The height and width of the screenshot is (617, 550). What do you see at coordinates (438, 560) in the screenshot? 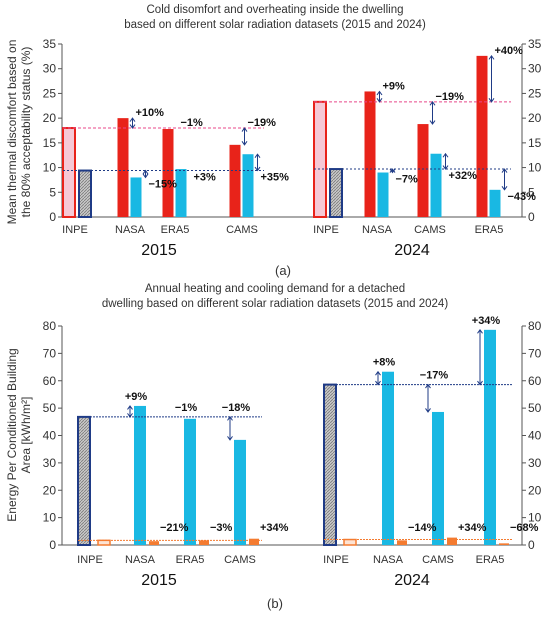
I see `chart-b-category-label-2024-cams: CAMS` at bounding box center [438, 560].